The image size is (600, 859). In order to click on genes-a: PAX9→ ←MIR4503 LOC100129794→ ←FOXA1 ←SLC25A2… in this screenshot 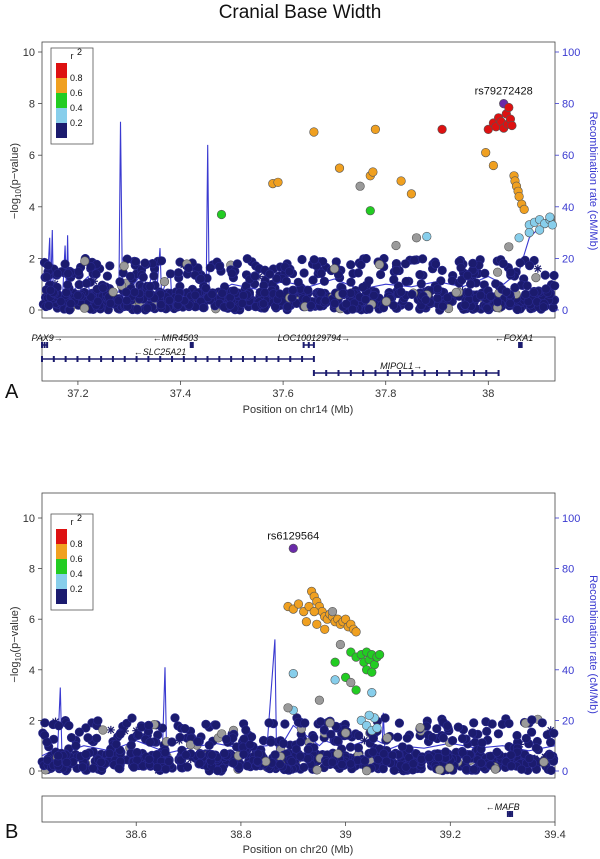, I will do `click(282, 354)`.